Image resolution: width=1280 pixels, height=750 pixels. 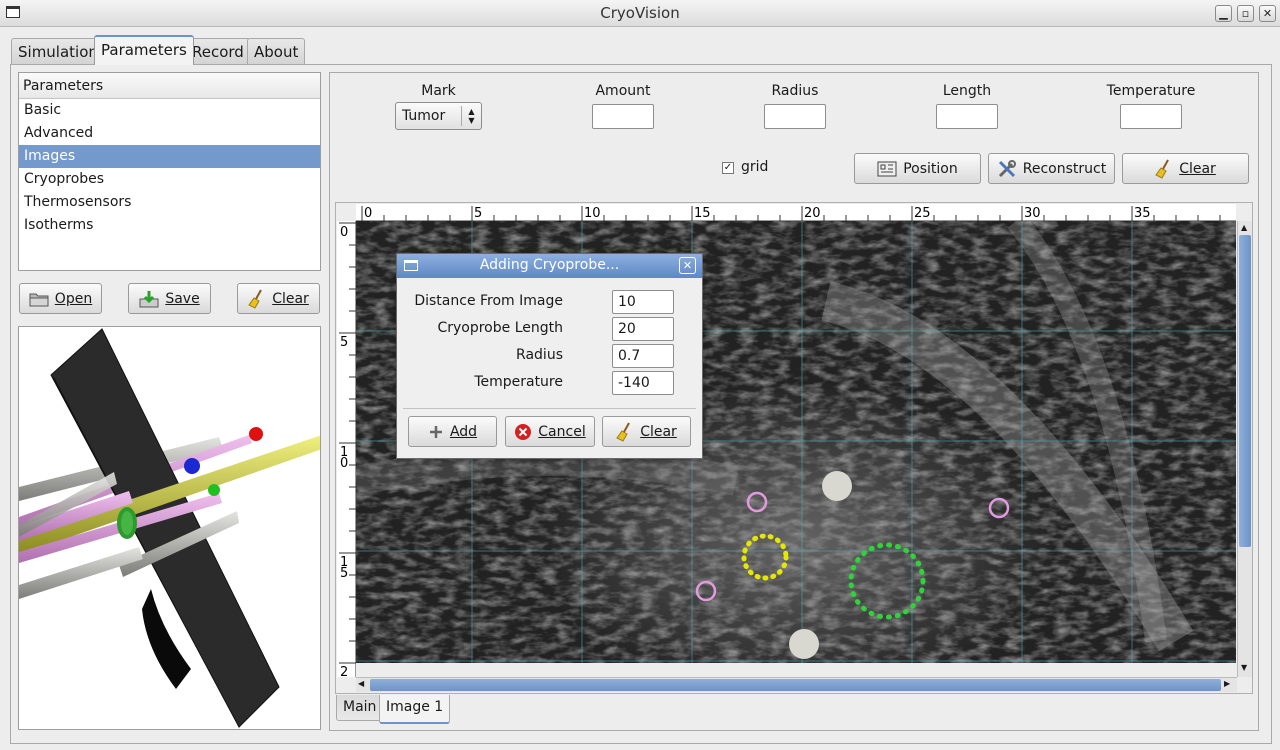 What do you see at coordinates (415, 709) in the screenshot?
I see `tab-image-1: Image 1` at bounding box center [415, 709].